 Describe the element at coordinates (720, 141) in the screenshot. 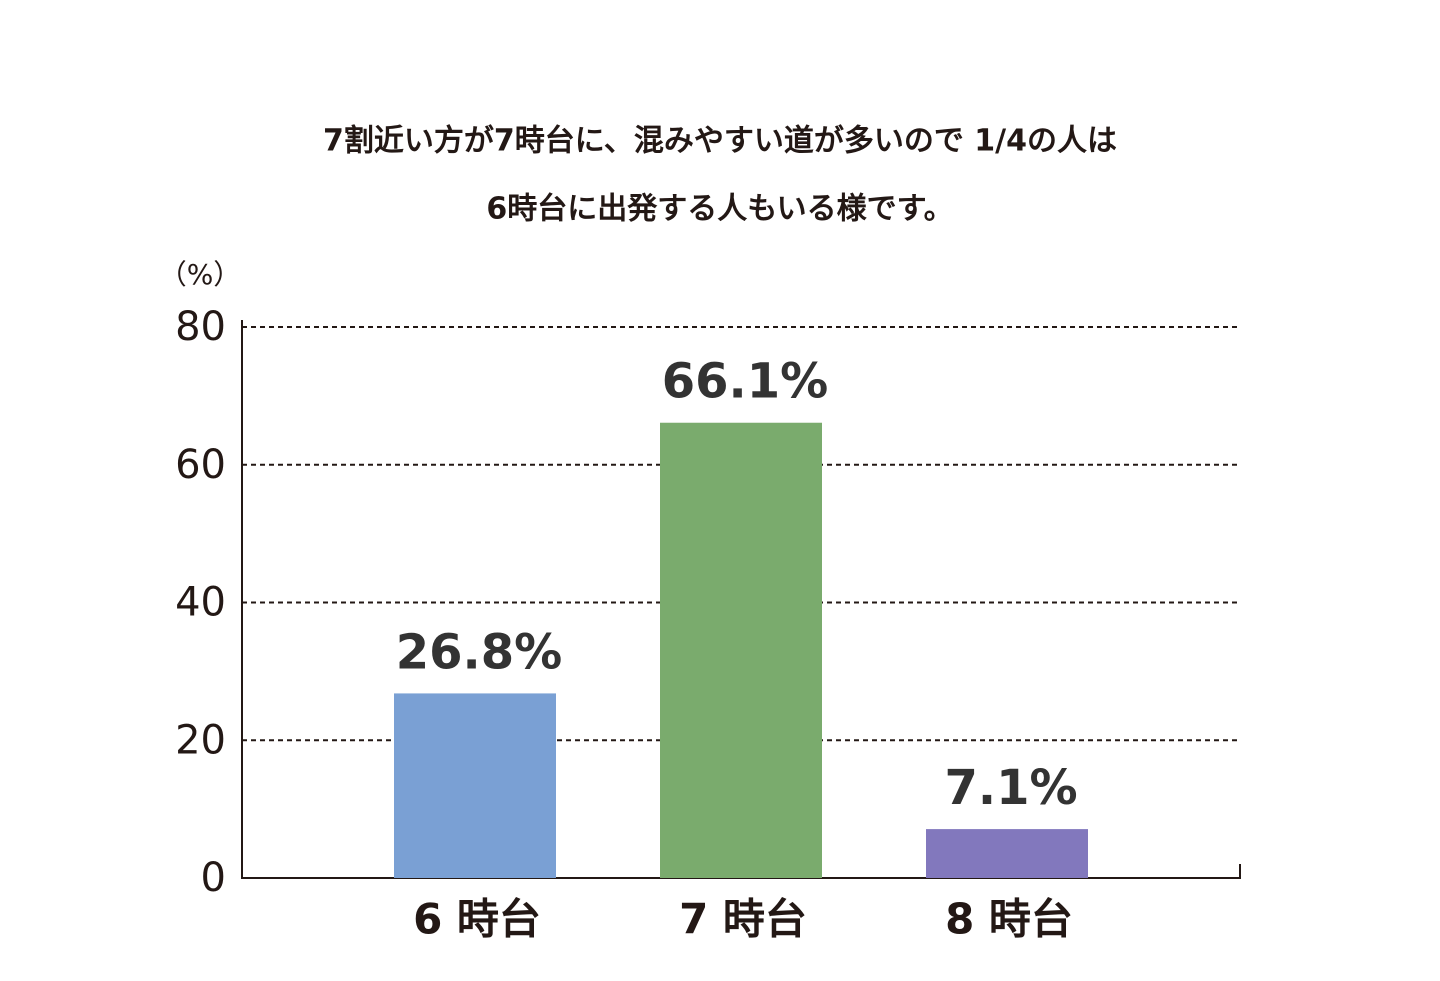

I see `chart-title: 7割近い方が7時台に、混みやすい道が多いので 1/4の人は` at that location.